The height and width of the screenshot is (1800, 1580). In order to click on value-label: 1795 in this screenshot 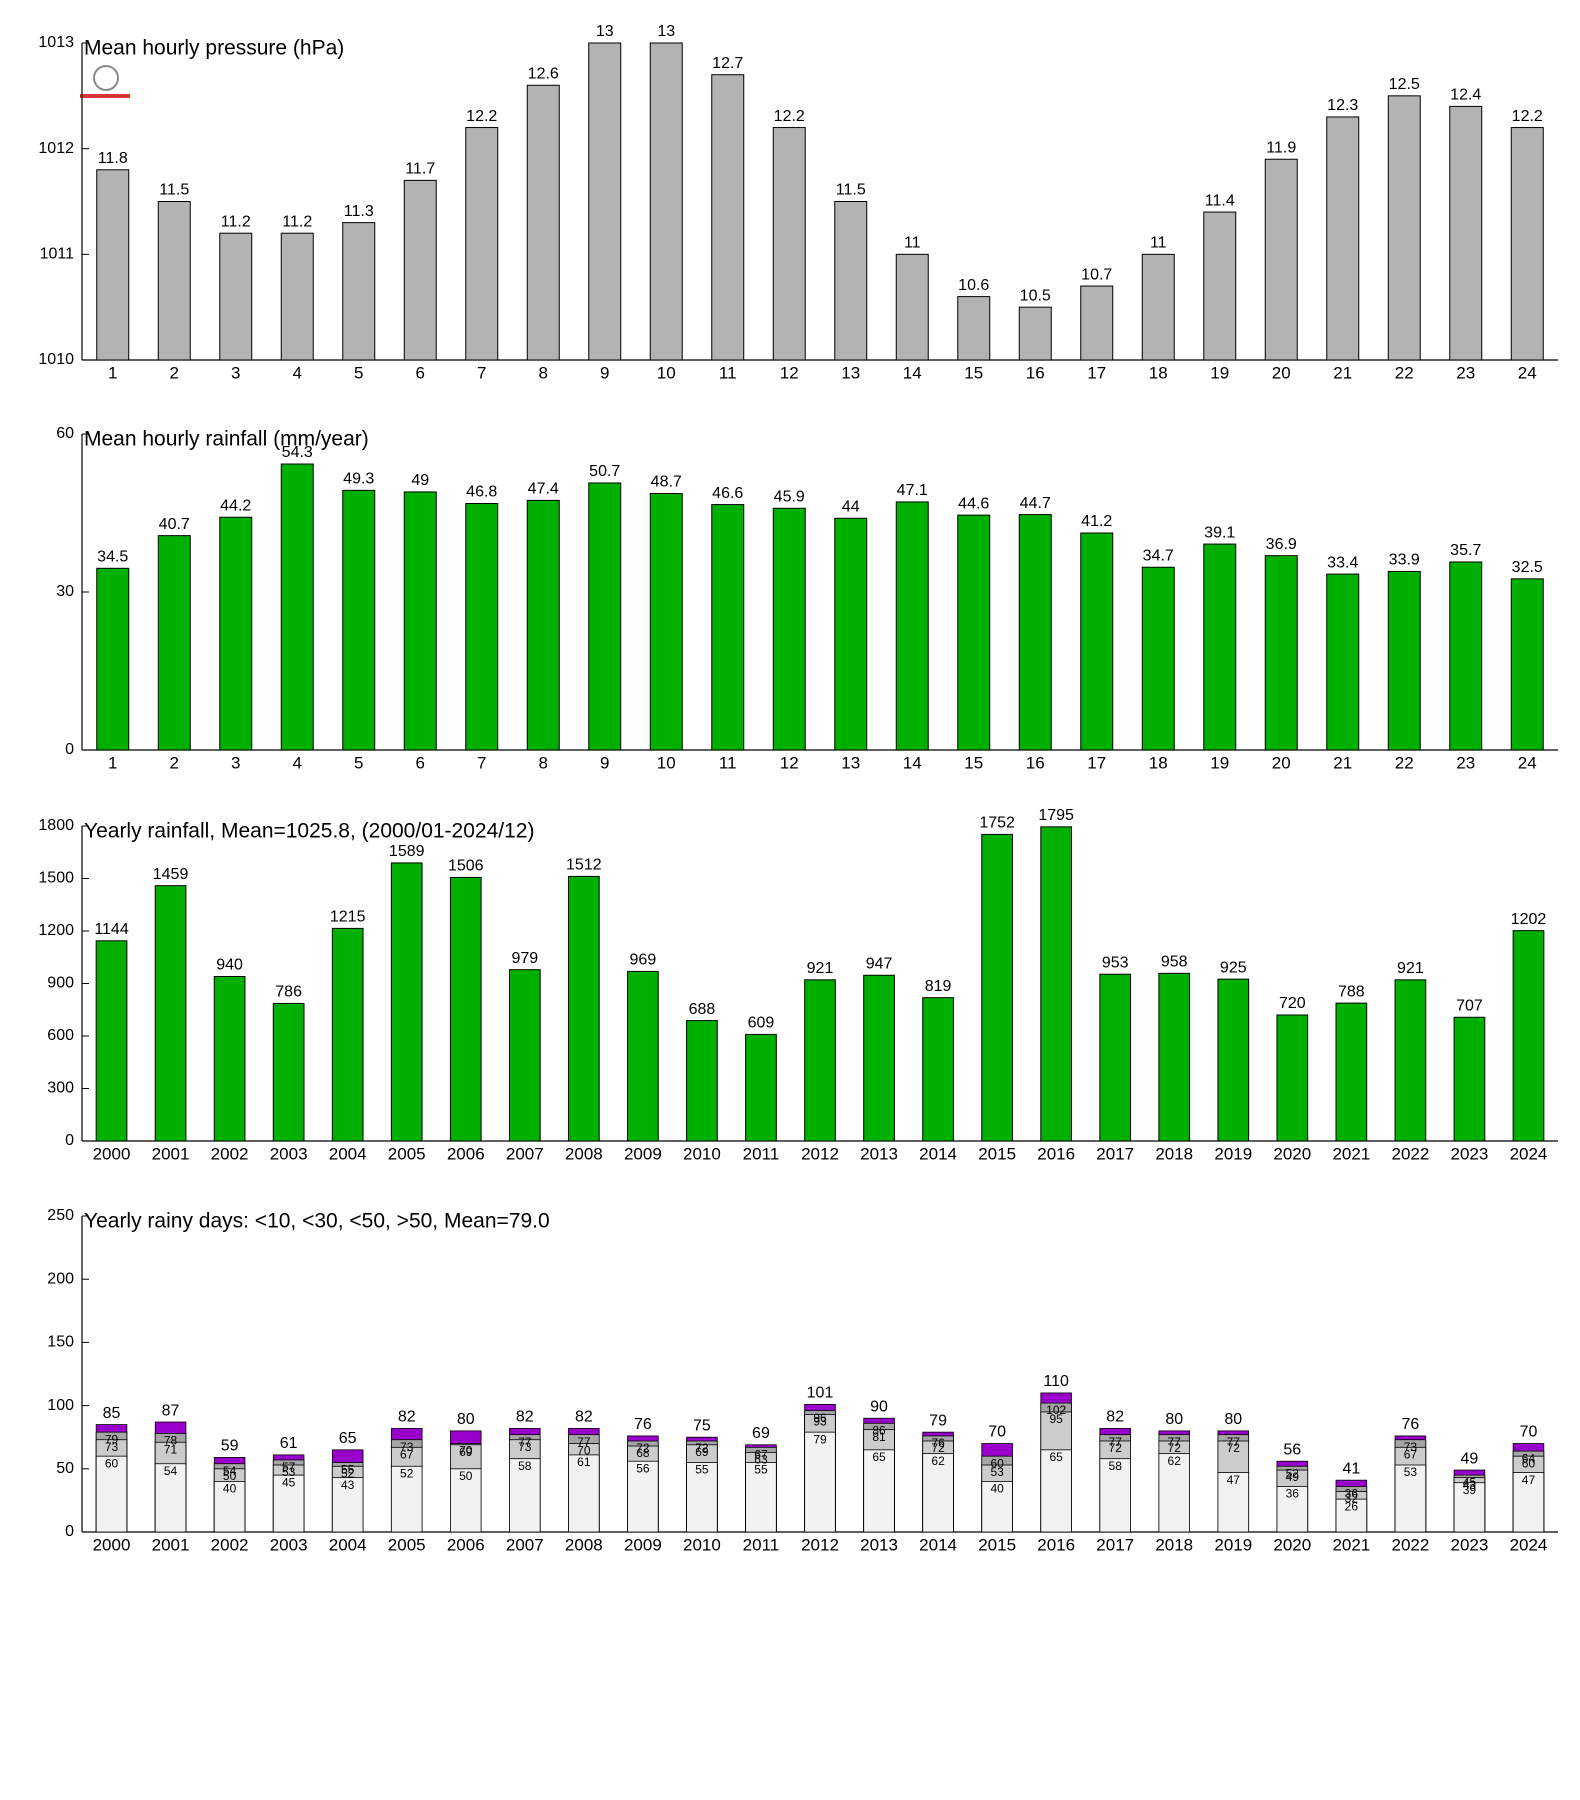, I will do `click(1056, 815)`.